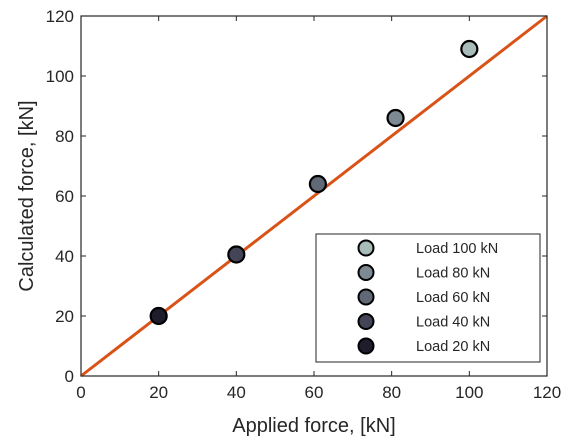  Describe the element at coordinates (453, 274) in the screenshot. I see `legend-label: Load 80 kN` at that location.